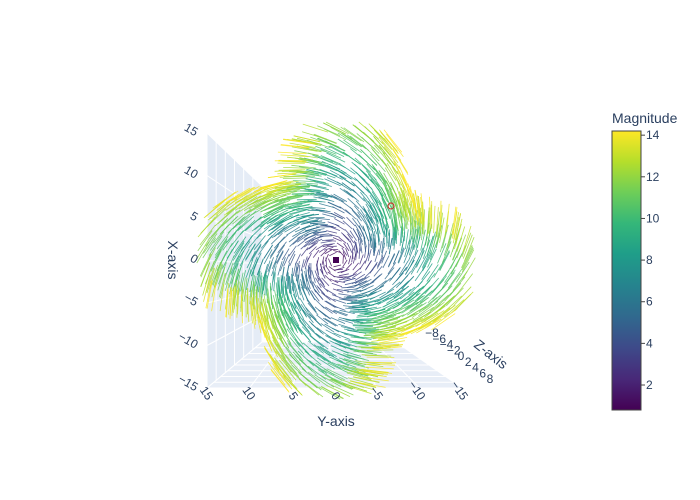  Describe the element at coordinates (653, 135) in the screenshot. I see `colorbar-tick-label: 14` at that location.